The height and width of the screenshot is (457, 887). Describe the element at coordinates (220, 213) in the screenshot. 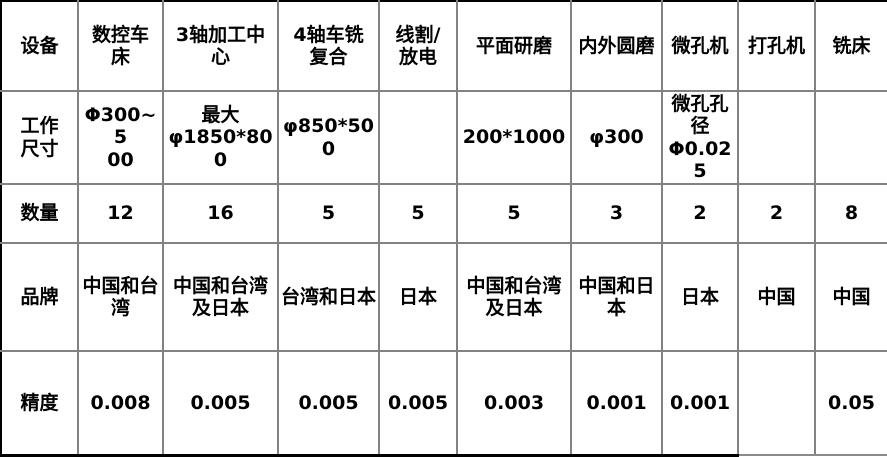

I see `data-cell: 16` at that location.